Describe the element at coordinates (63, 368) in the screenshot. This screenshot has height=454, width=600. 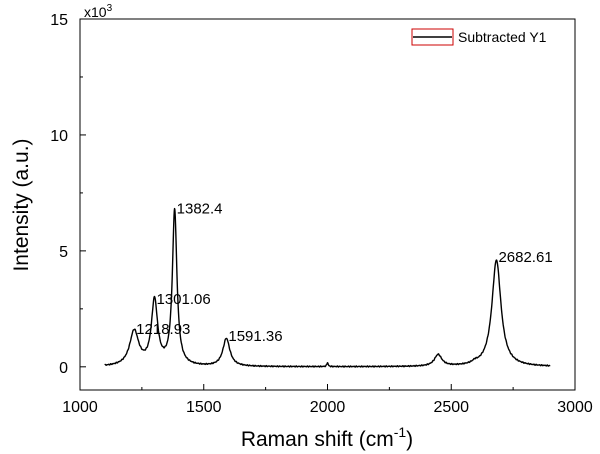
I see `y-tick-label: 0` at that location.